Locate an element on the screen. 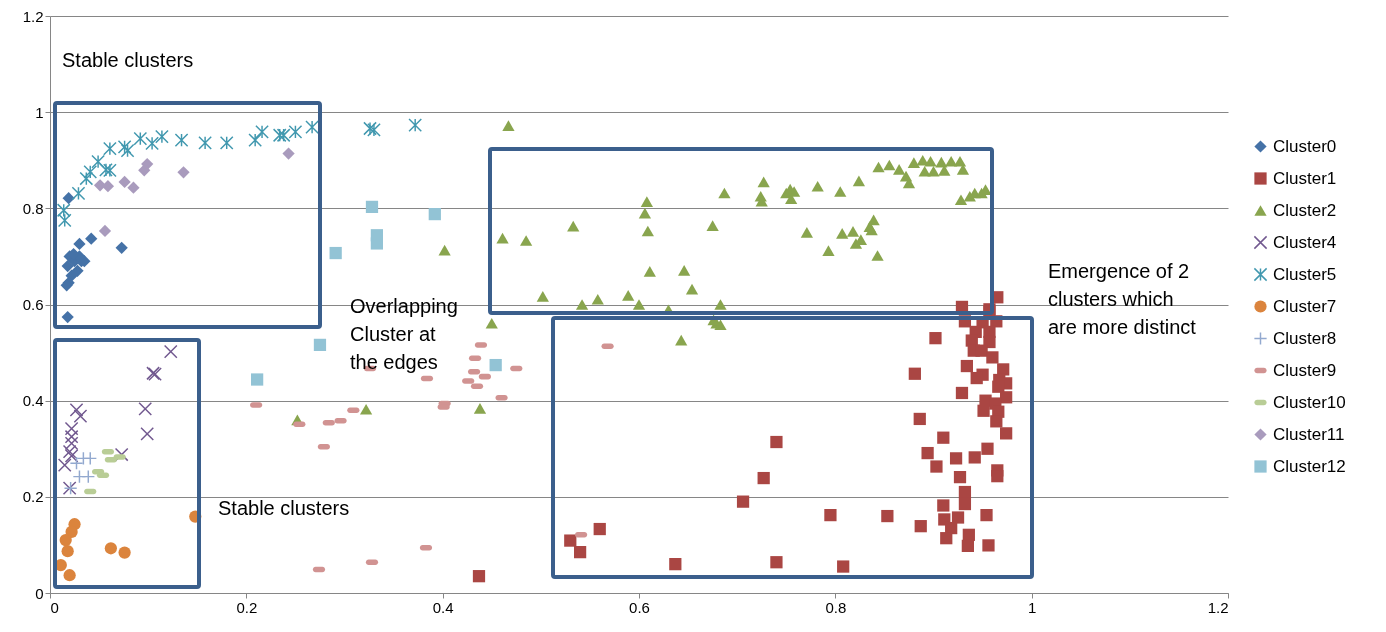  y-tick-label: 1 is located at coordinates (39, 112).